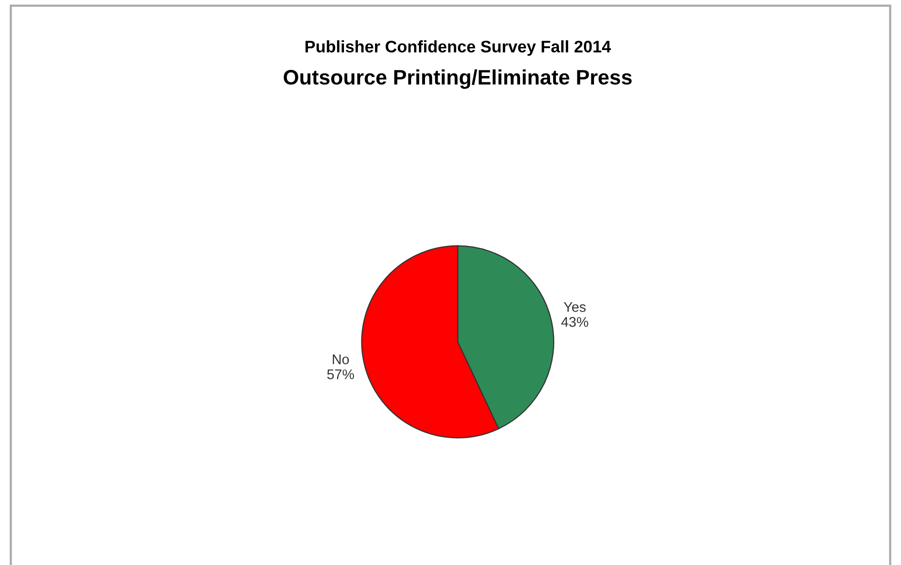  I want to click on slice-label: No, so click(340, 359).